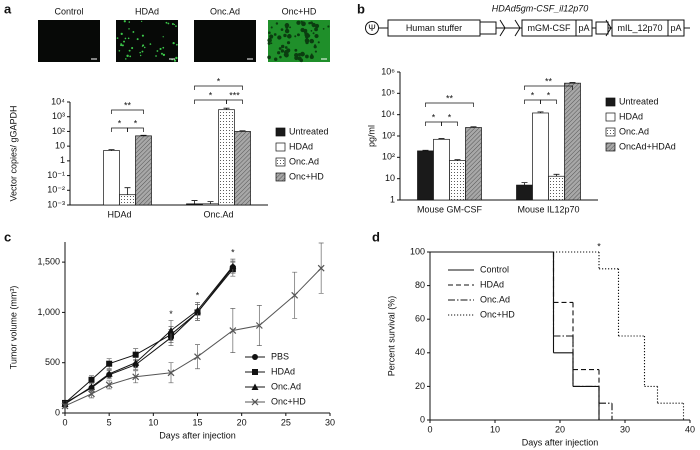  What do you see at coordinates (422, 419) in the screenshot?
I see `y-tick-label: 0` at bounding box center [422, 419].